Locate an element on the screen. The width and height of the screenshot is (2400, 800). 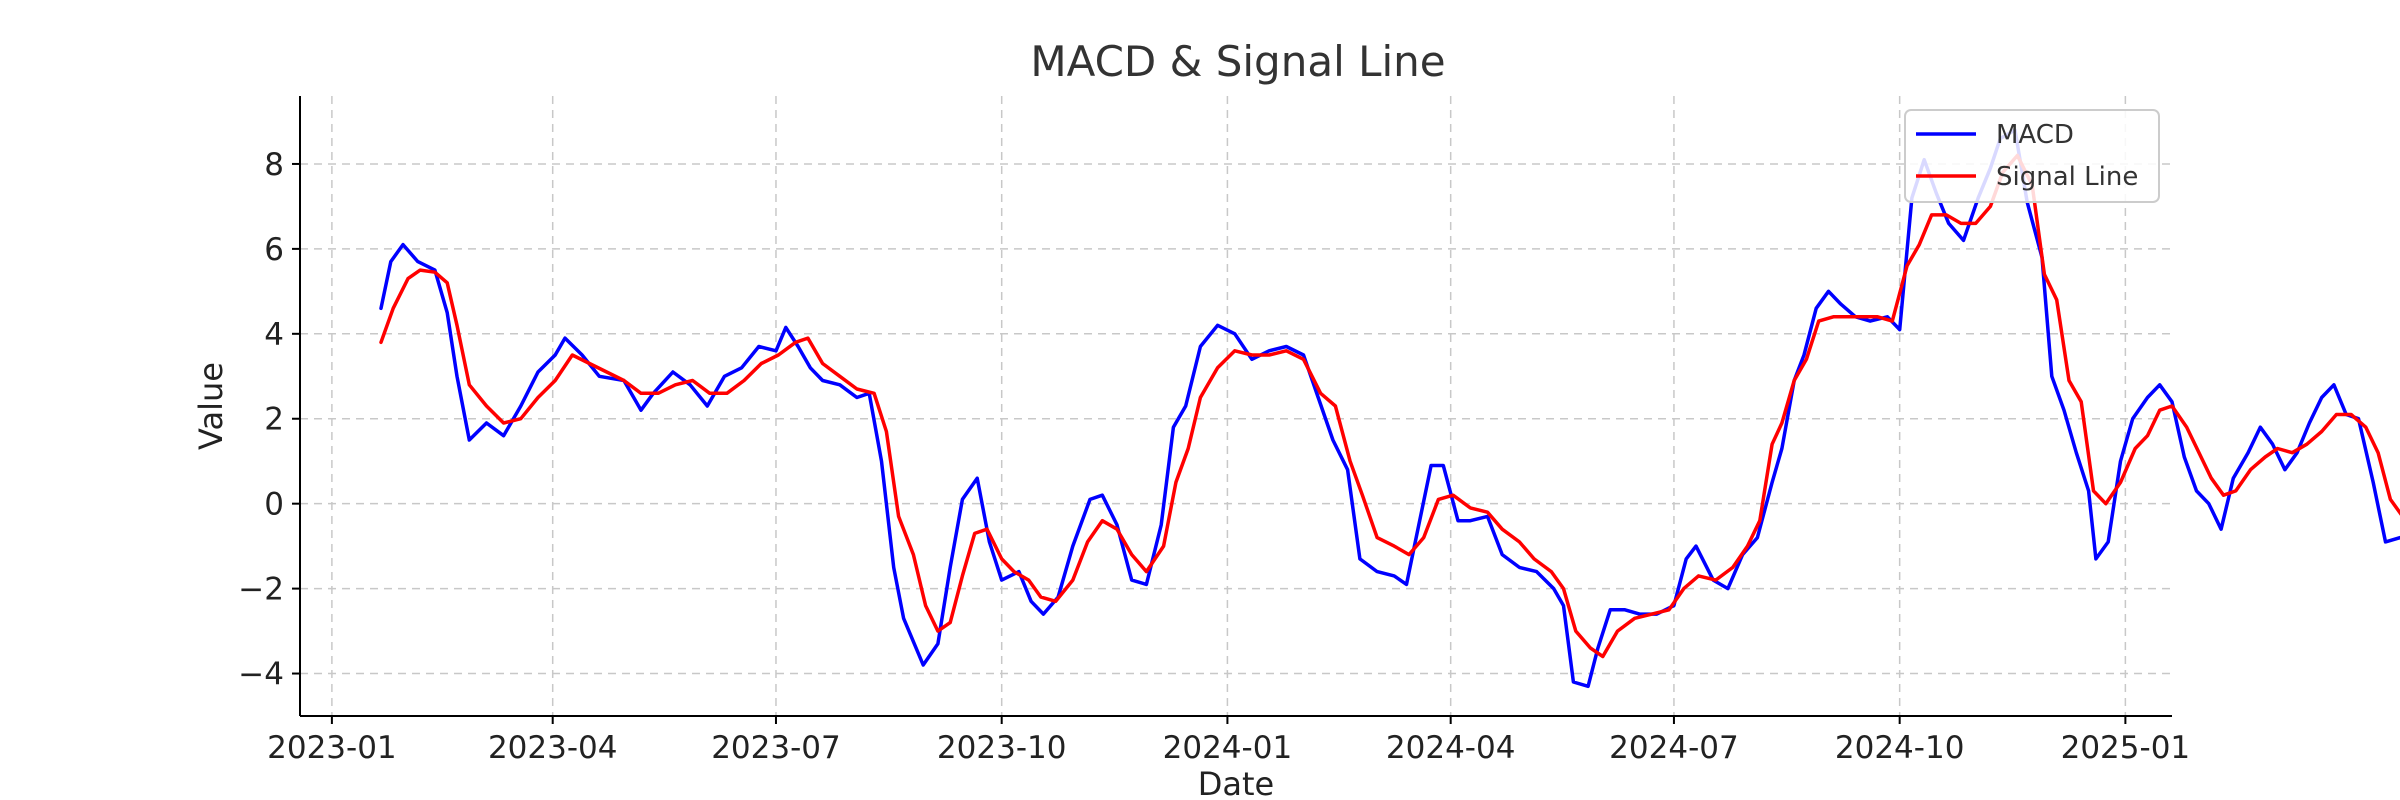
x-tick-label: 2023-10 is located at coordinates (1002, 748).